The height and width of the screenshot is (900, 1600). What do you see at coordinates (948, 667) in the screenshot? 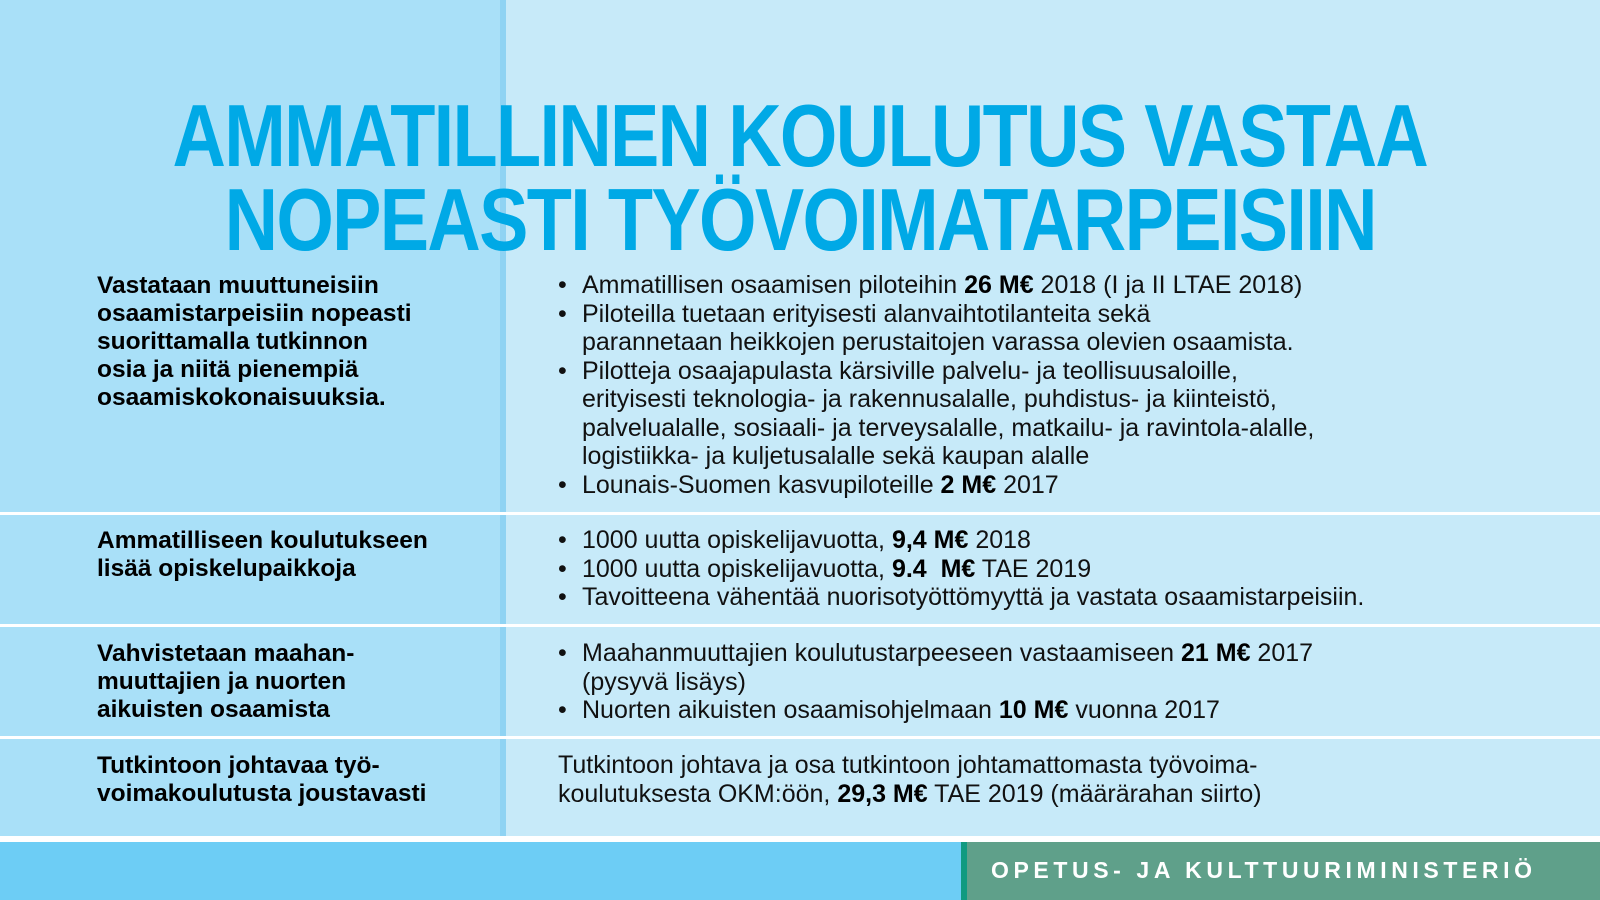
I see `text: 2017 (pysyvä lisäys)` at bounding box center [948, 667].